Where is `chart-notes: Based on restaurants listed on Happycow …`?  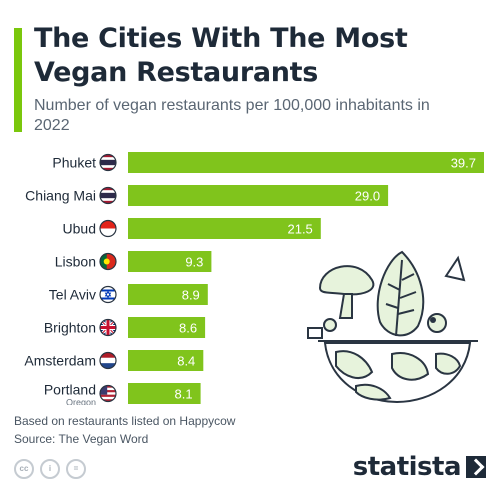 chart-notes: Based on restaurants listed on Happycow … is located at coordinates (124, 430).